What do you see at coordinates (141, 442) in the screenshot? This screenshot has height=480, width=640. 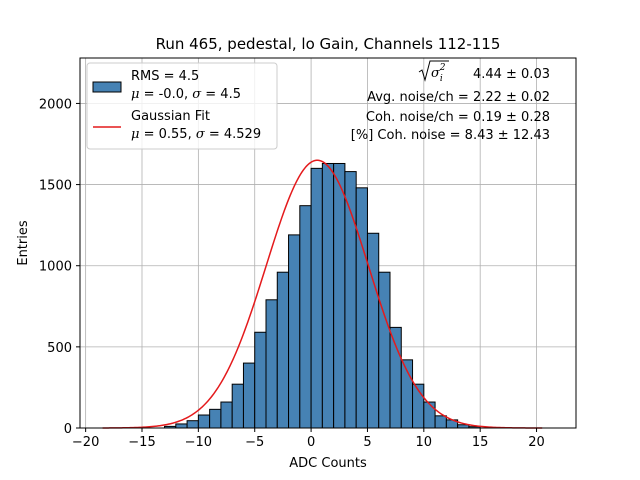 I see `x-tick-label: −15` at bounding box center [141, 442].